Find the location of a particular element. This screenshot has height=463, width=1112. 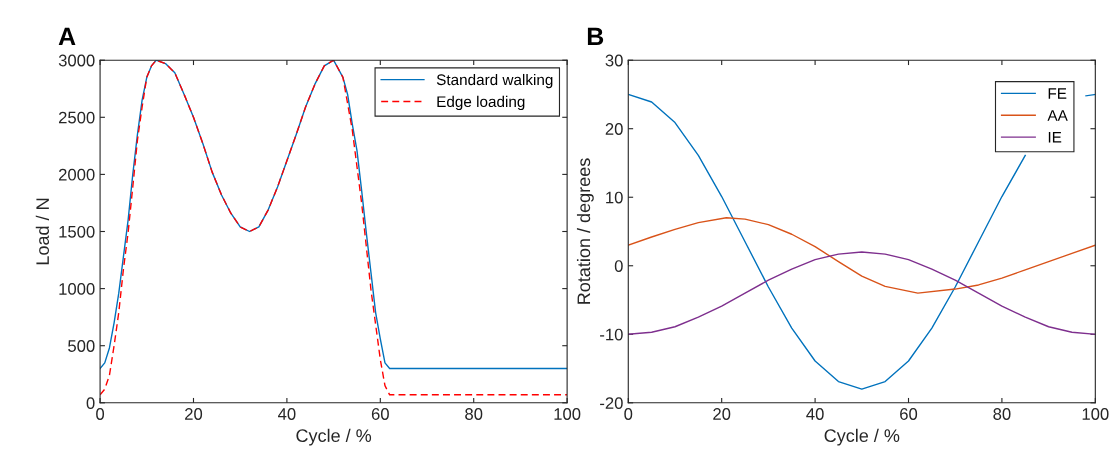

y-tick-label: -20 is located at coordinates (611, 403).